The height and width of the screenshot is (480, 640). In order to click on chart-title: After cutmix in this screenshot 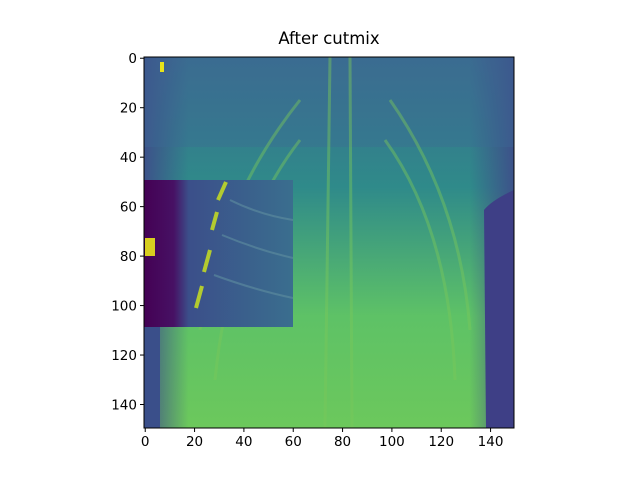, I will do `click(329, 38)`.